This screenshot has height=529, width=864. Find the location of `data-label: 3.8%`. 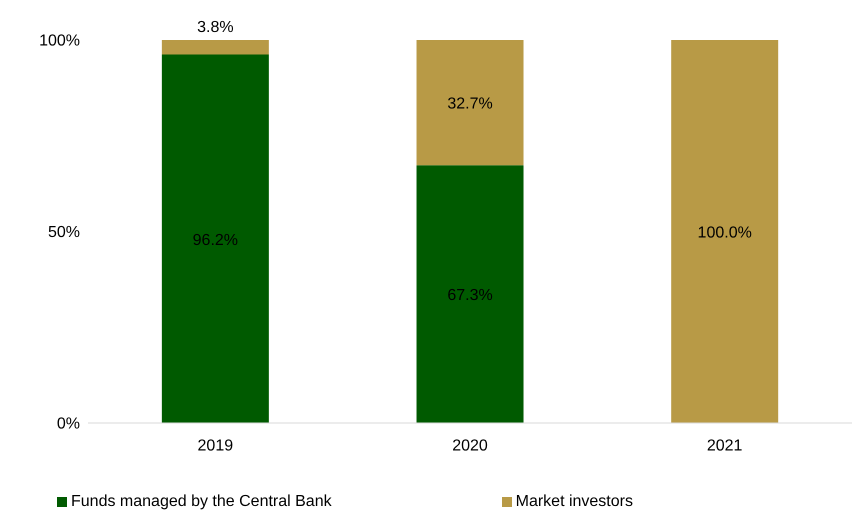

data-label: 3.8% is located at coordinates (215, 27).